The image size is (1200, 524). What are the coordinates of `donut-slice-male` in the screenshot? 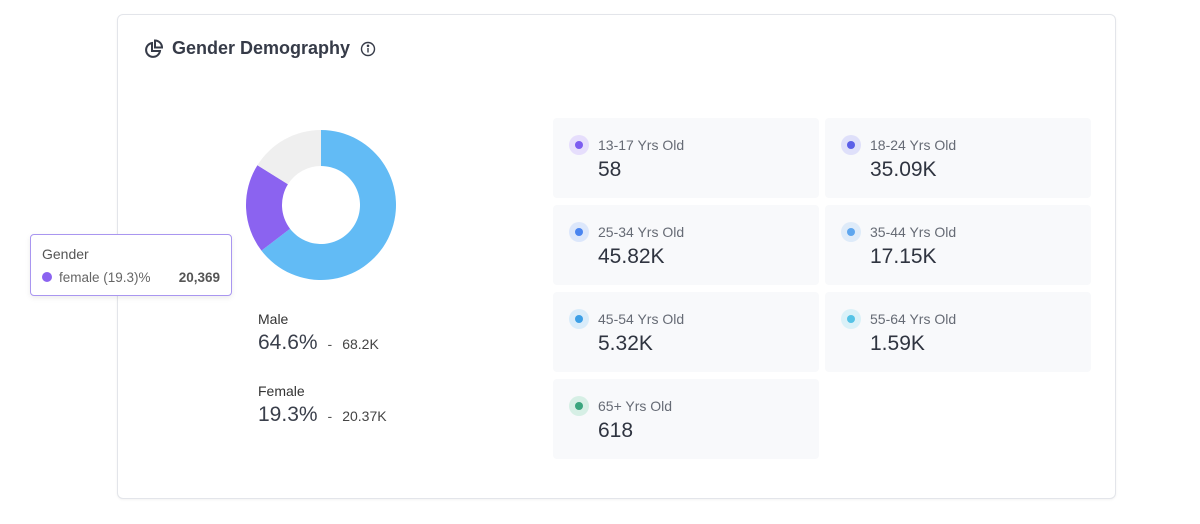 It's located at (328, 205).